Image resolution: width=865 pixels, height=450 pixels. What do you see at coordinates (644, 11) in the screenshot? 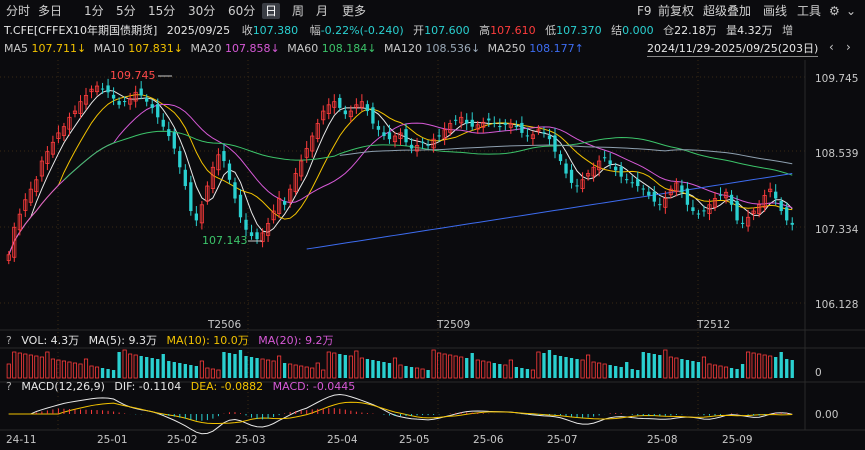
I see `f9-button: F9` at bounding box center [644, 11].